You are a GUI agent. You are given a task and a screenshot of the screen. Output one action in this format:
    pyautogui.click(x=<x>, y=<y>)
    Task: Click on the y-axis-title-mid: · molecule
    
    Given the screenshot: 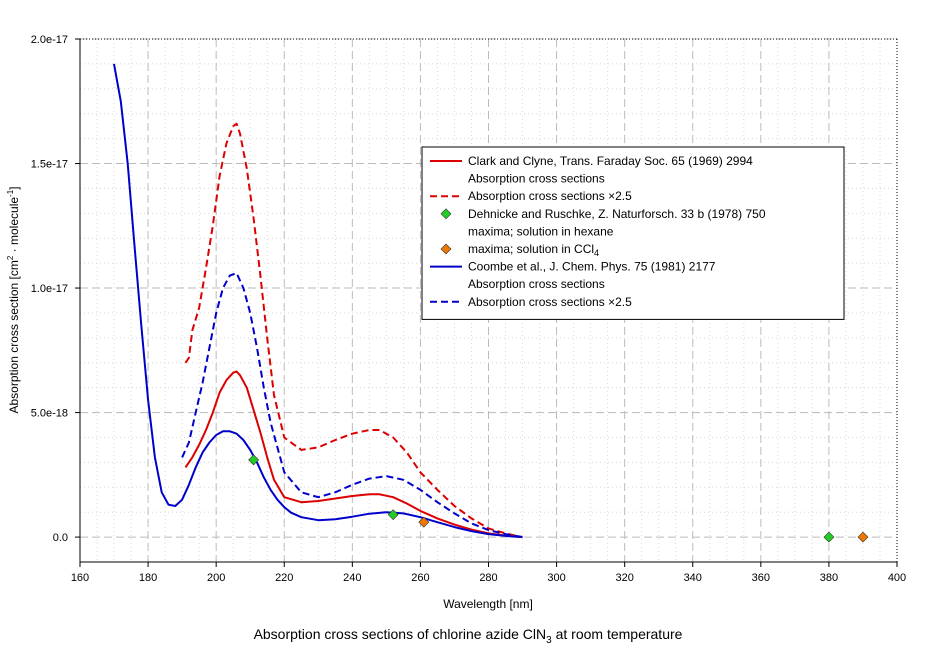 What is the action you would take?
    pyautogui.click(x=14, y=226)
    